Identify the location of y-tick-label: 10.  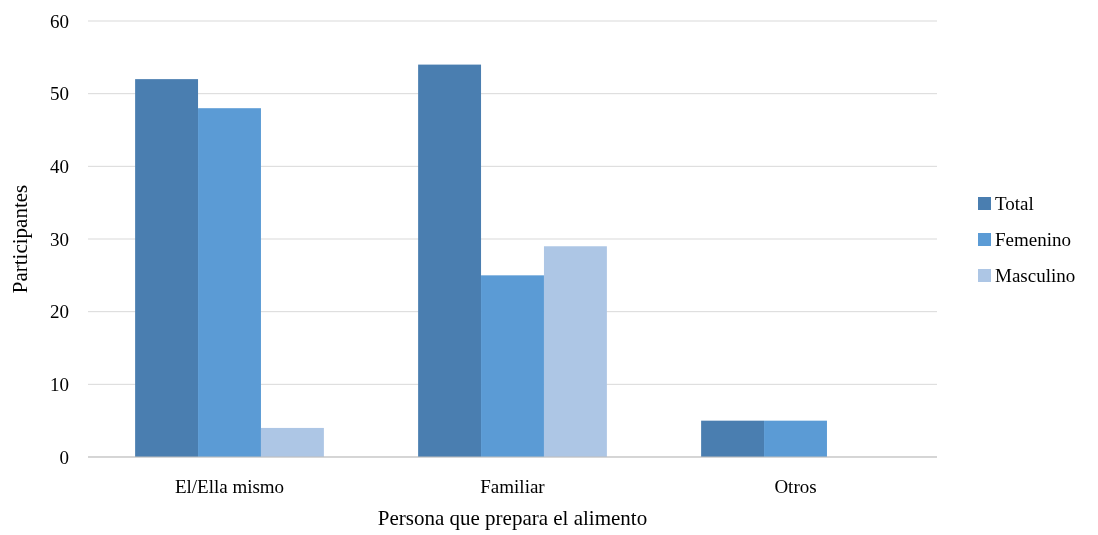
(59, 384).